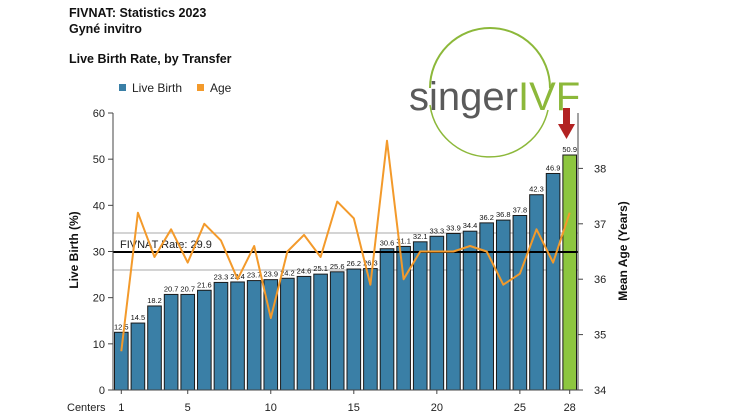  Describe the element at coordinates (150, 59) in the screenshot. I see `chart-title: Live Birth Rate, by Transfer` at that location.